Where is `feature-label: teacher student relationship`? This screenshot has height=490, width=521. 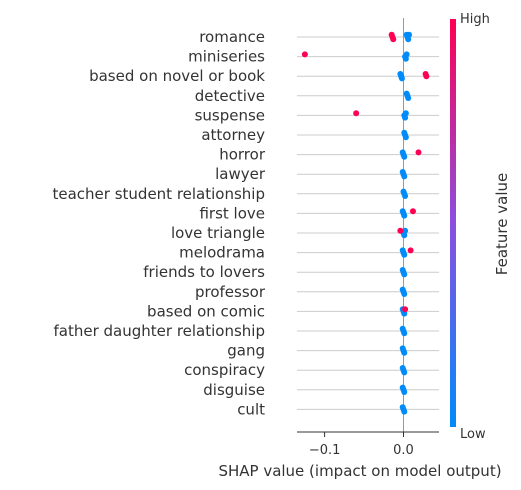 feature-label: teacher student relationship is located at coordinates (159, 194).